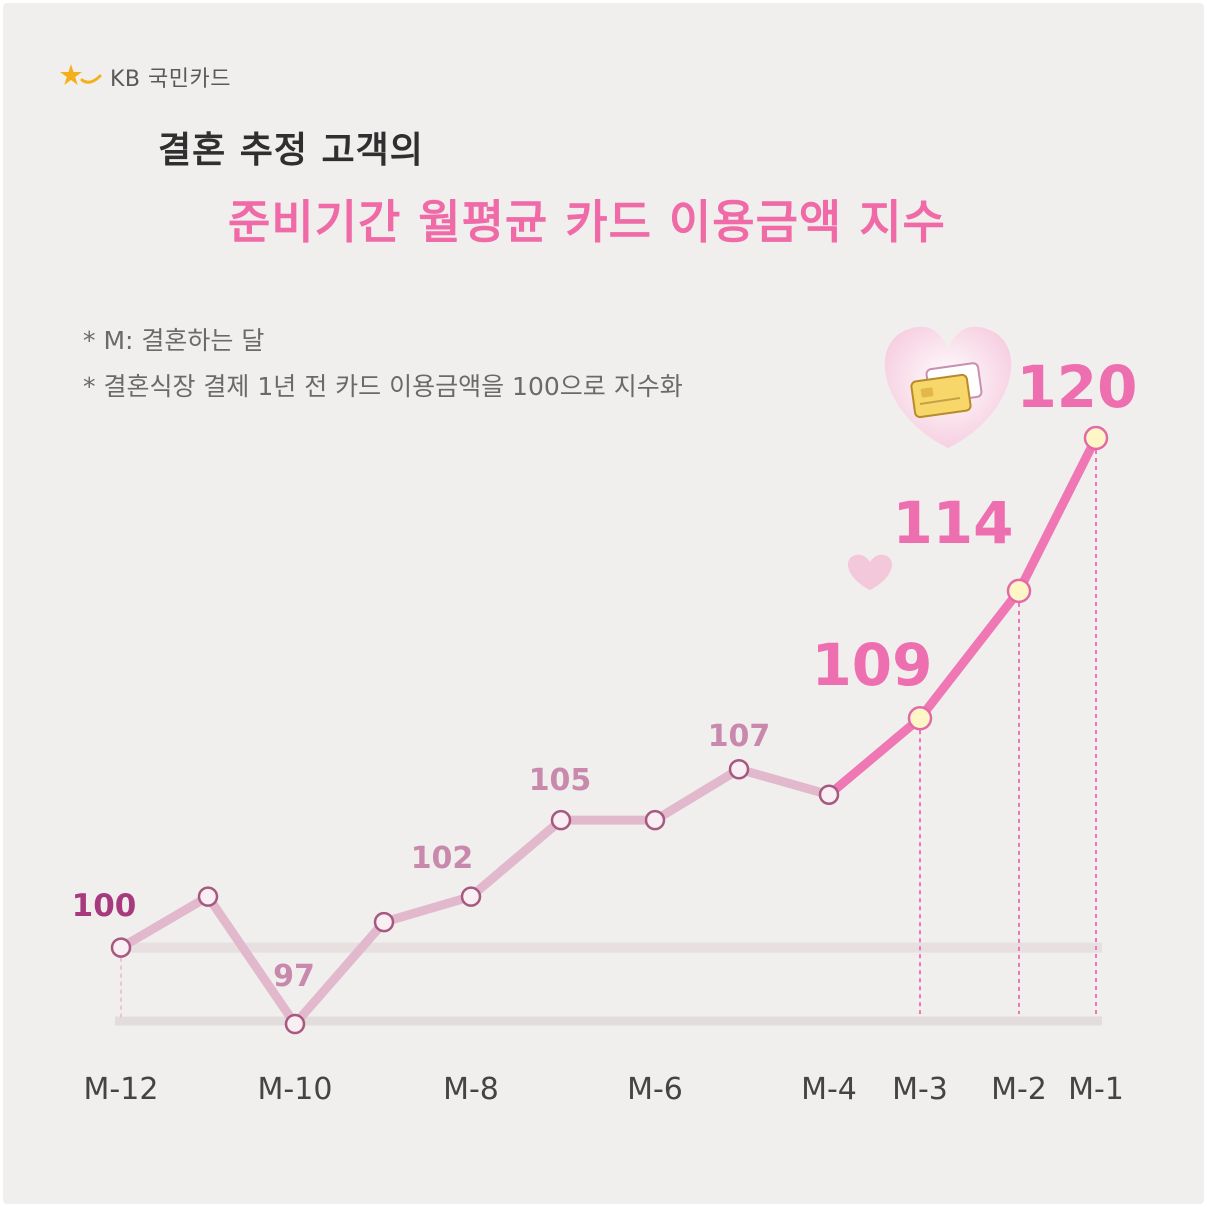 Image resolution: width=1207 pixels, height=1207 pixels. I want to click on data-label-m-2: 114, so click(952, 523).